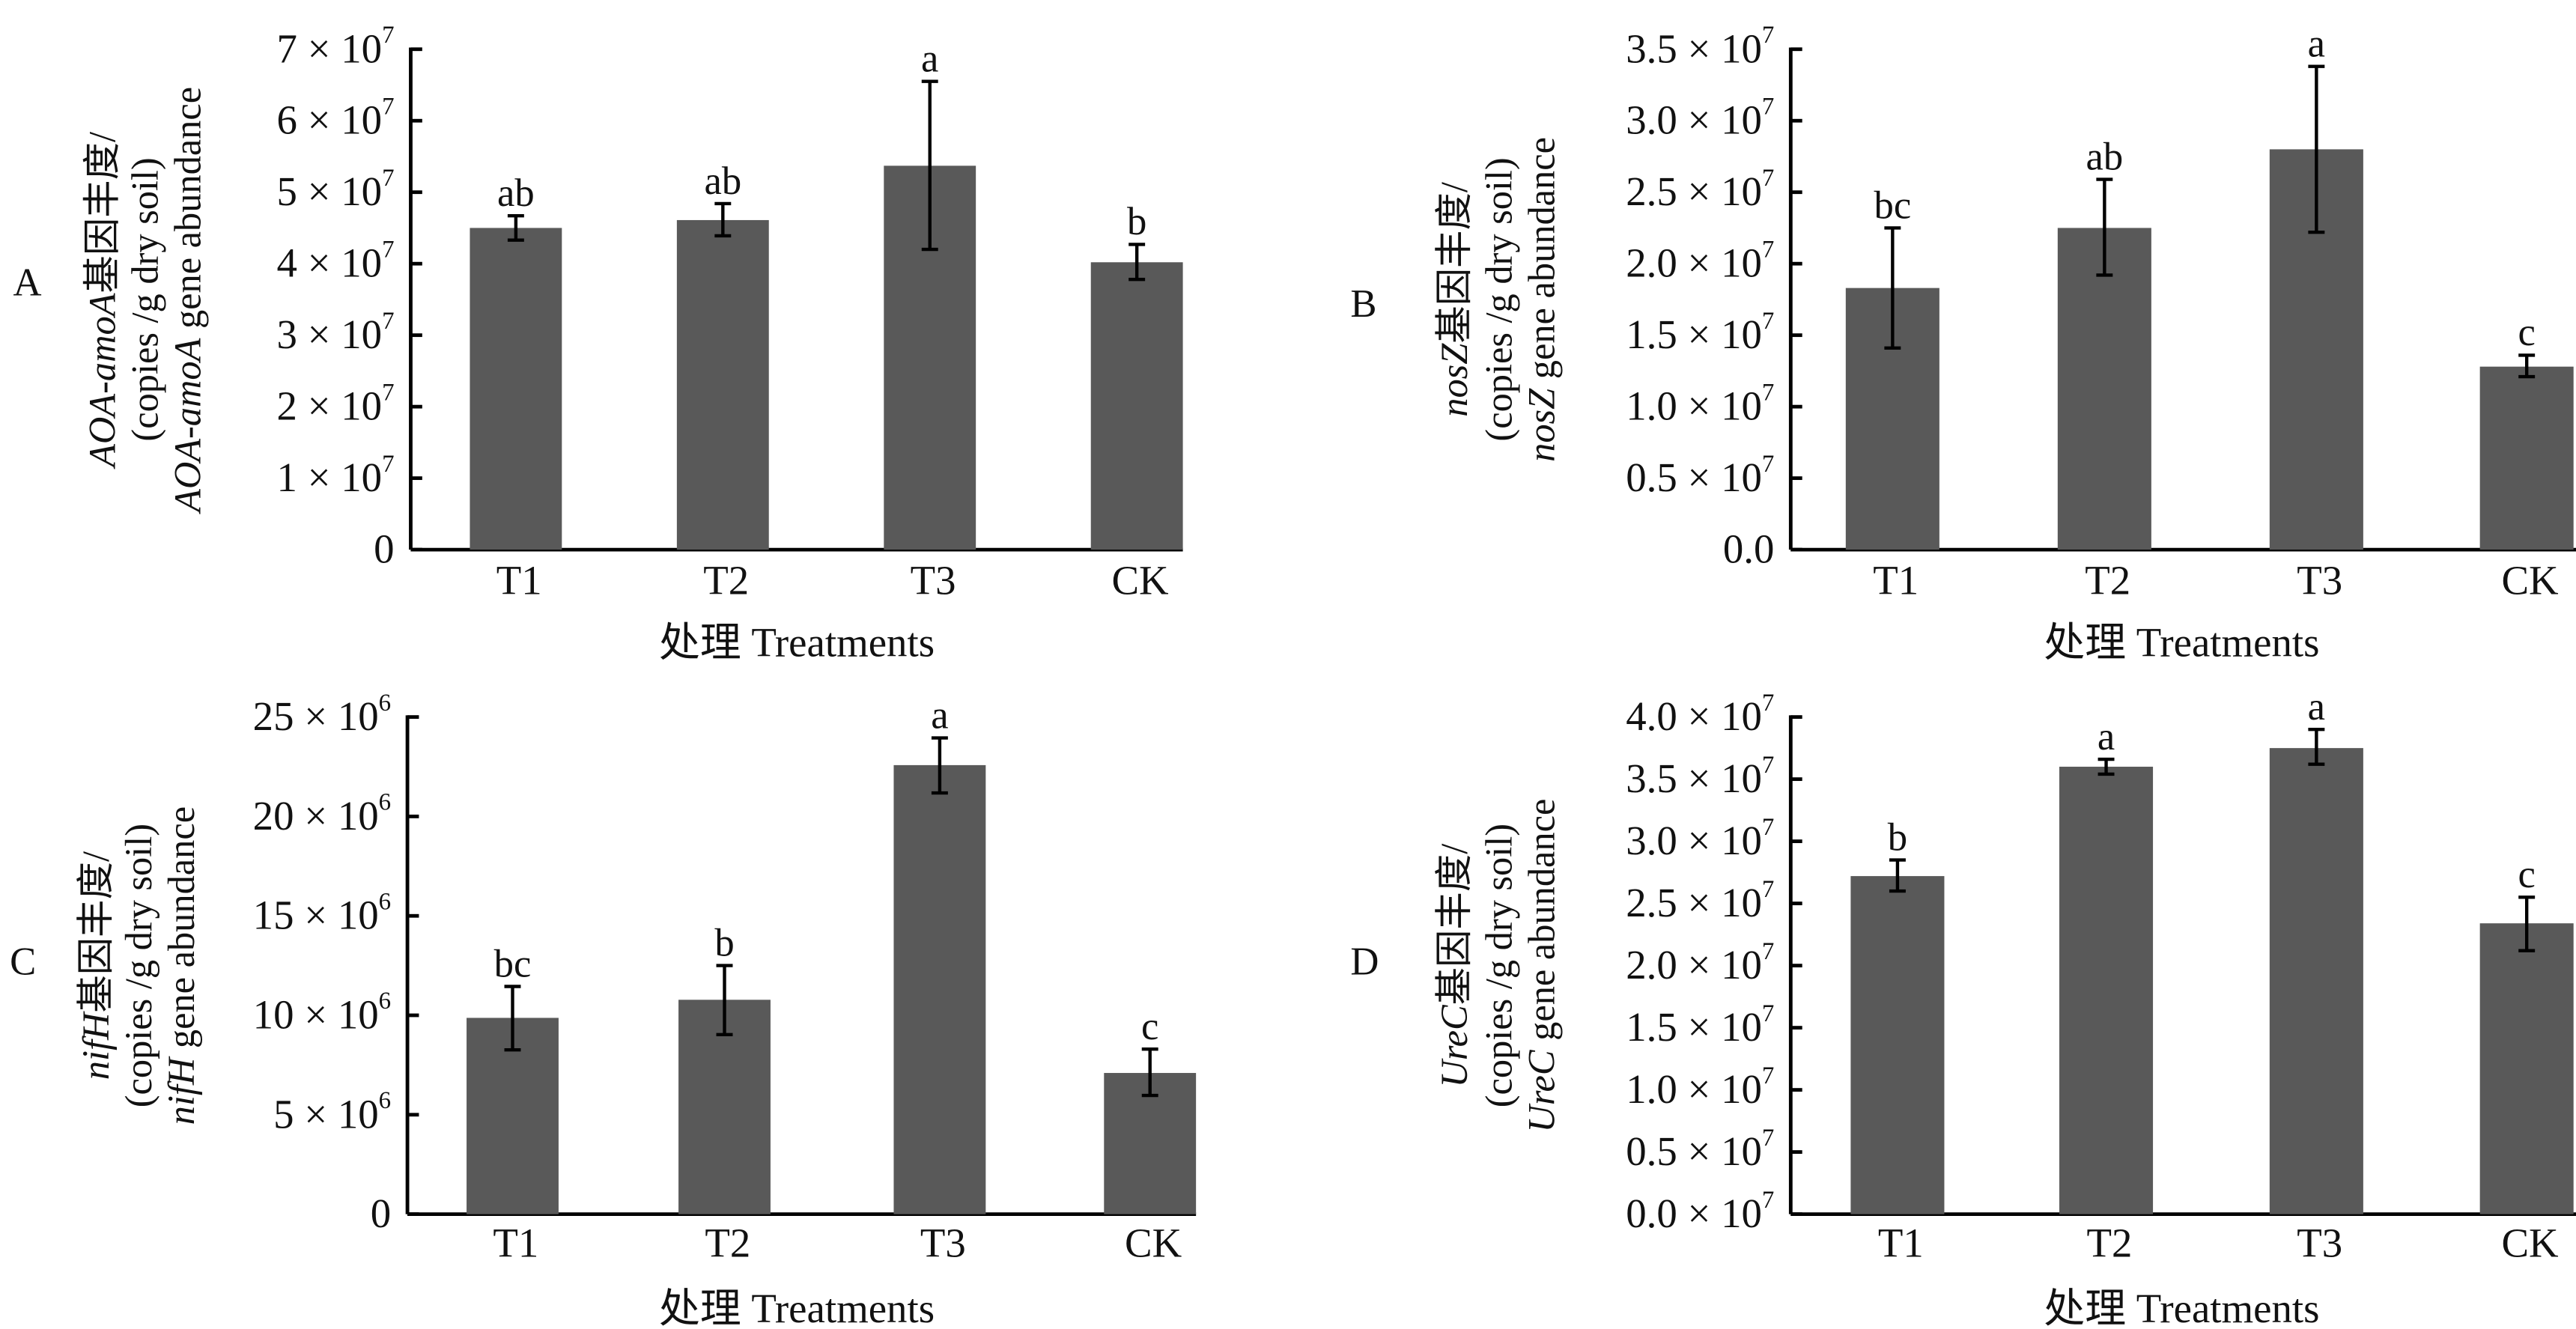 The image size is (2576, 1329). What do you see at coordinates (336, 403) in the screenshot?
I see `y-tick-label: 2 × 10⁷` at bounding box center [336, 403].